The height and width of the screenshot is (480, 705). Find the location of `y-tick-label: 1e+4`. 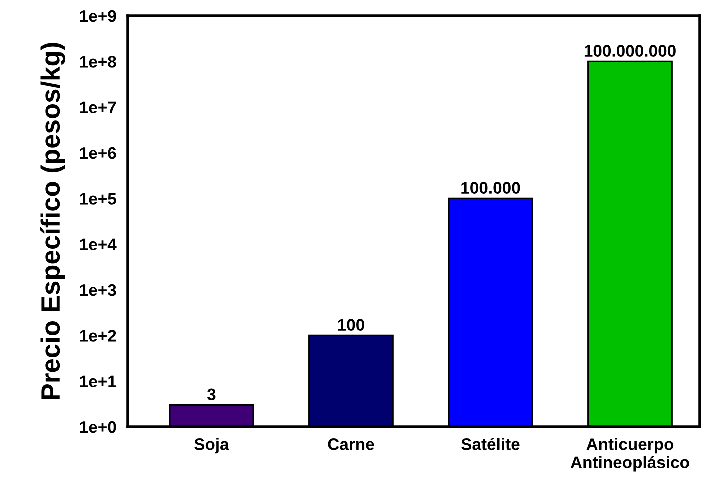

y-tick-label: 1e+4 is located at coordinates (98, 244).